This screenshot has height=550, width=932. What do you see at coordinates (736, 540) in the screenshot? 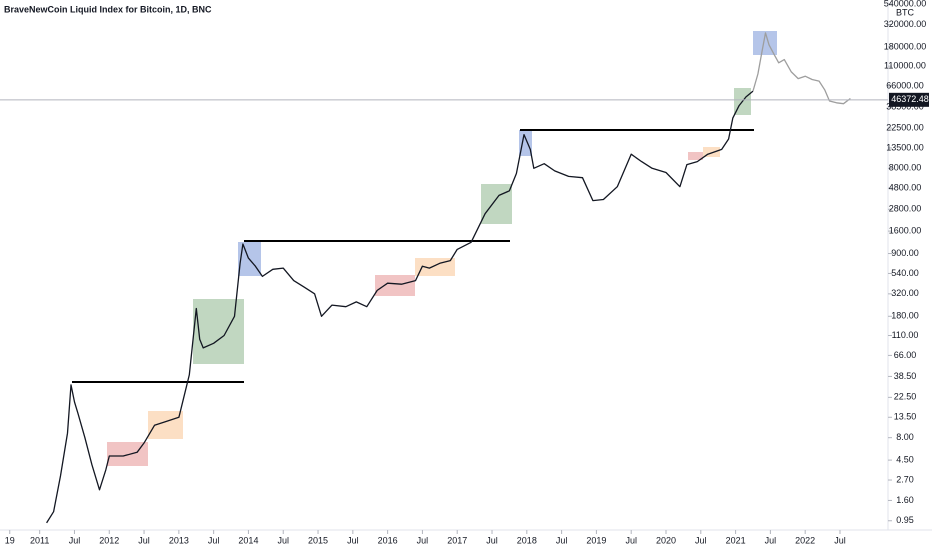
I see `x-tick-label: 2021` at bounding box center [736, 540].